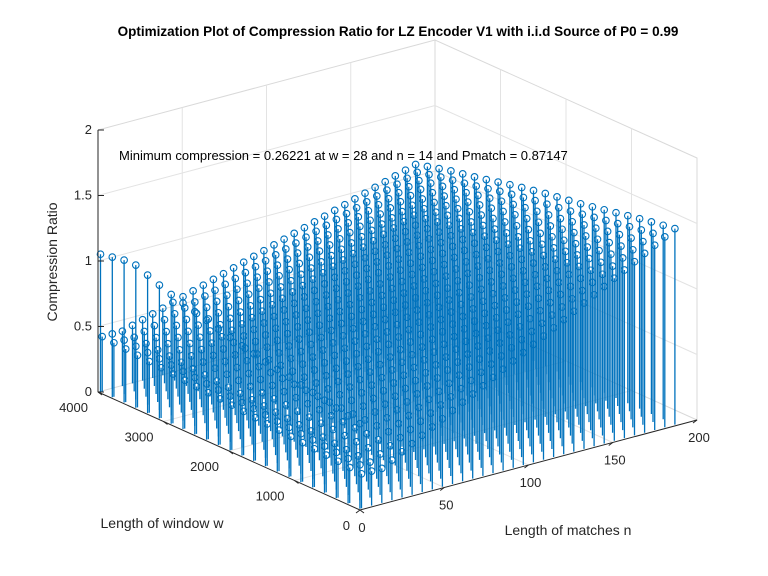 The height and width of the screenshot is (576, 768). I want to click on x-tick, so click(526, 466).